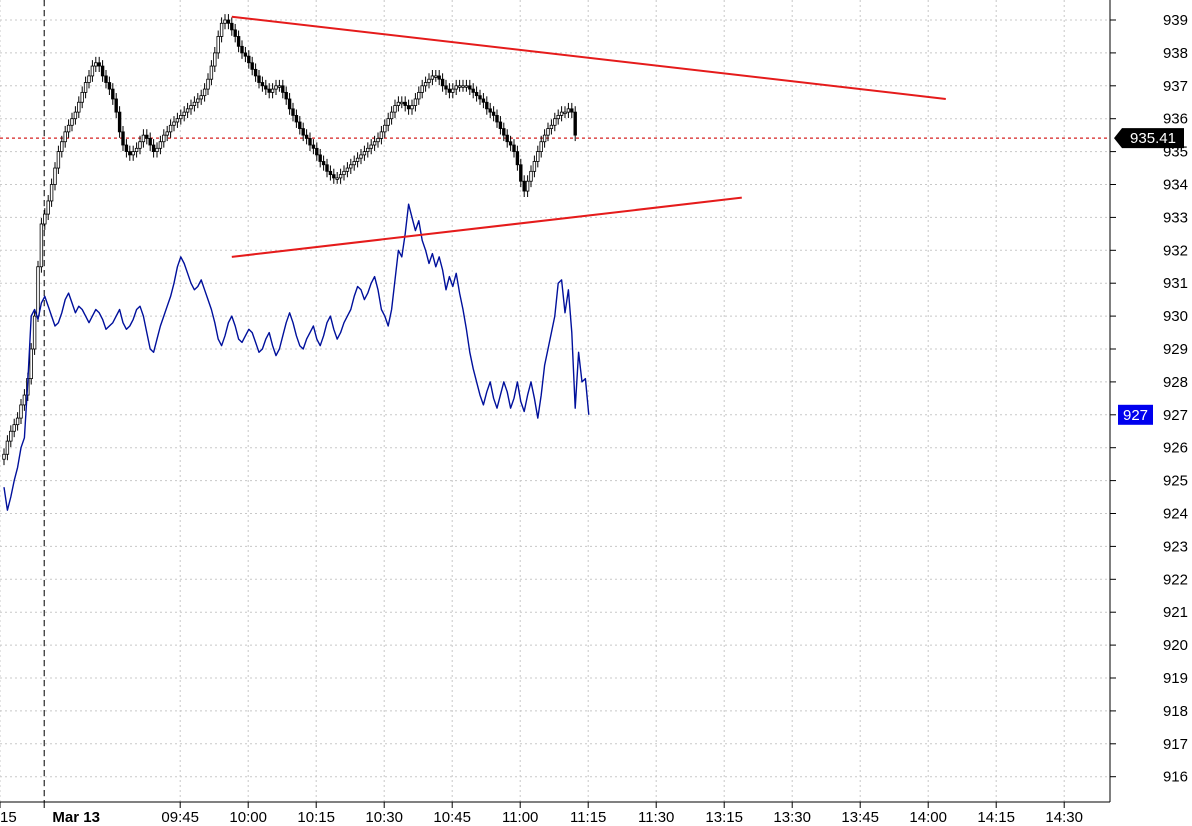 Image resolution: width=1192 pixels, height=826 pixels. Describe the element at coordinates (588, 817) in the screenshot. I see `x-tick-label: 11:15` at that location.